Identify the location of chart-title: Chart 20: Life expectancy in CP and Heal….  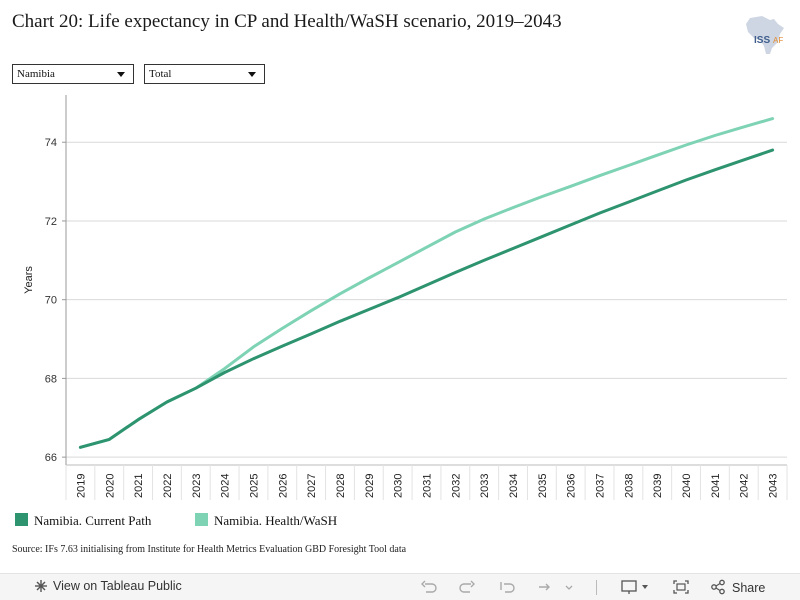
(287, 21).